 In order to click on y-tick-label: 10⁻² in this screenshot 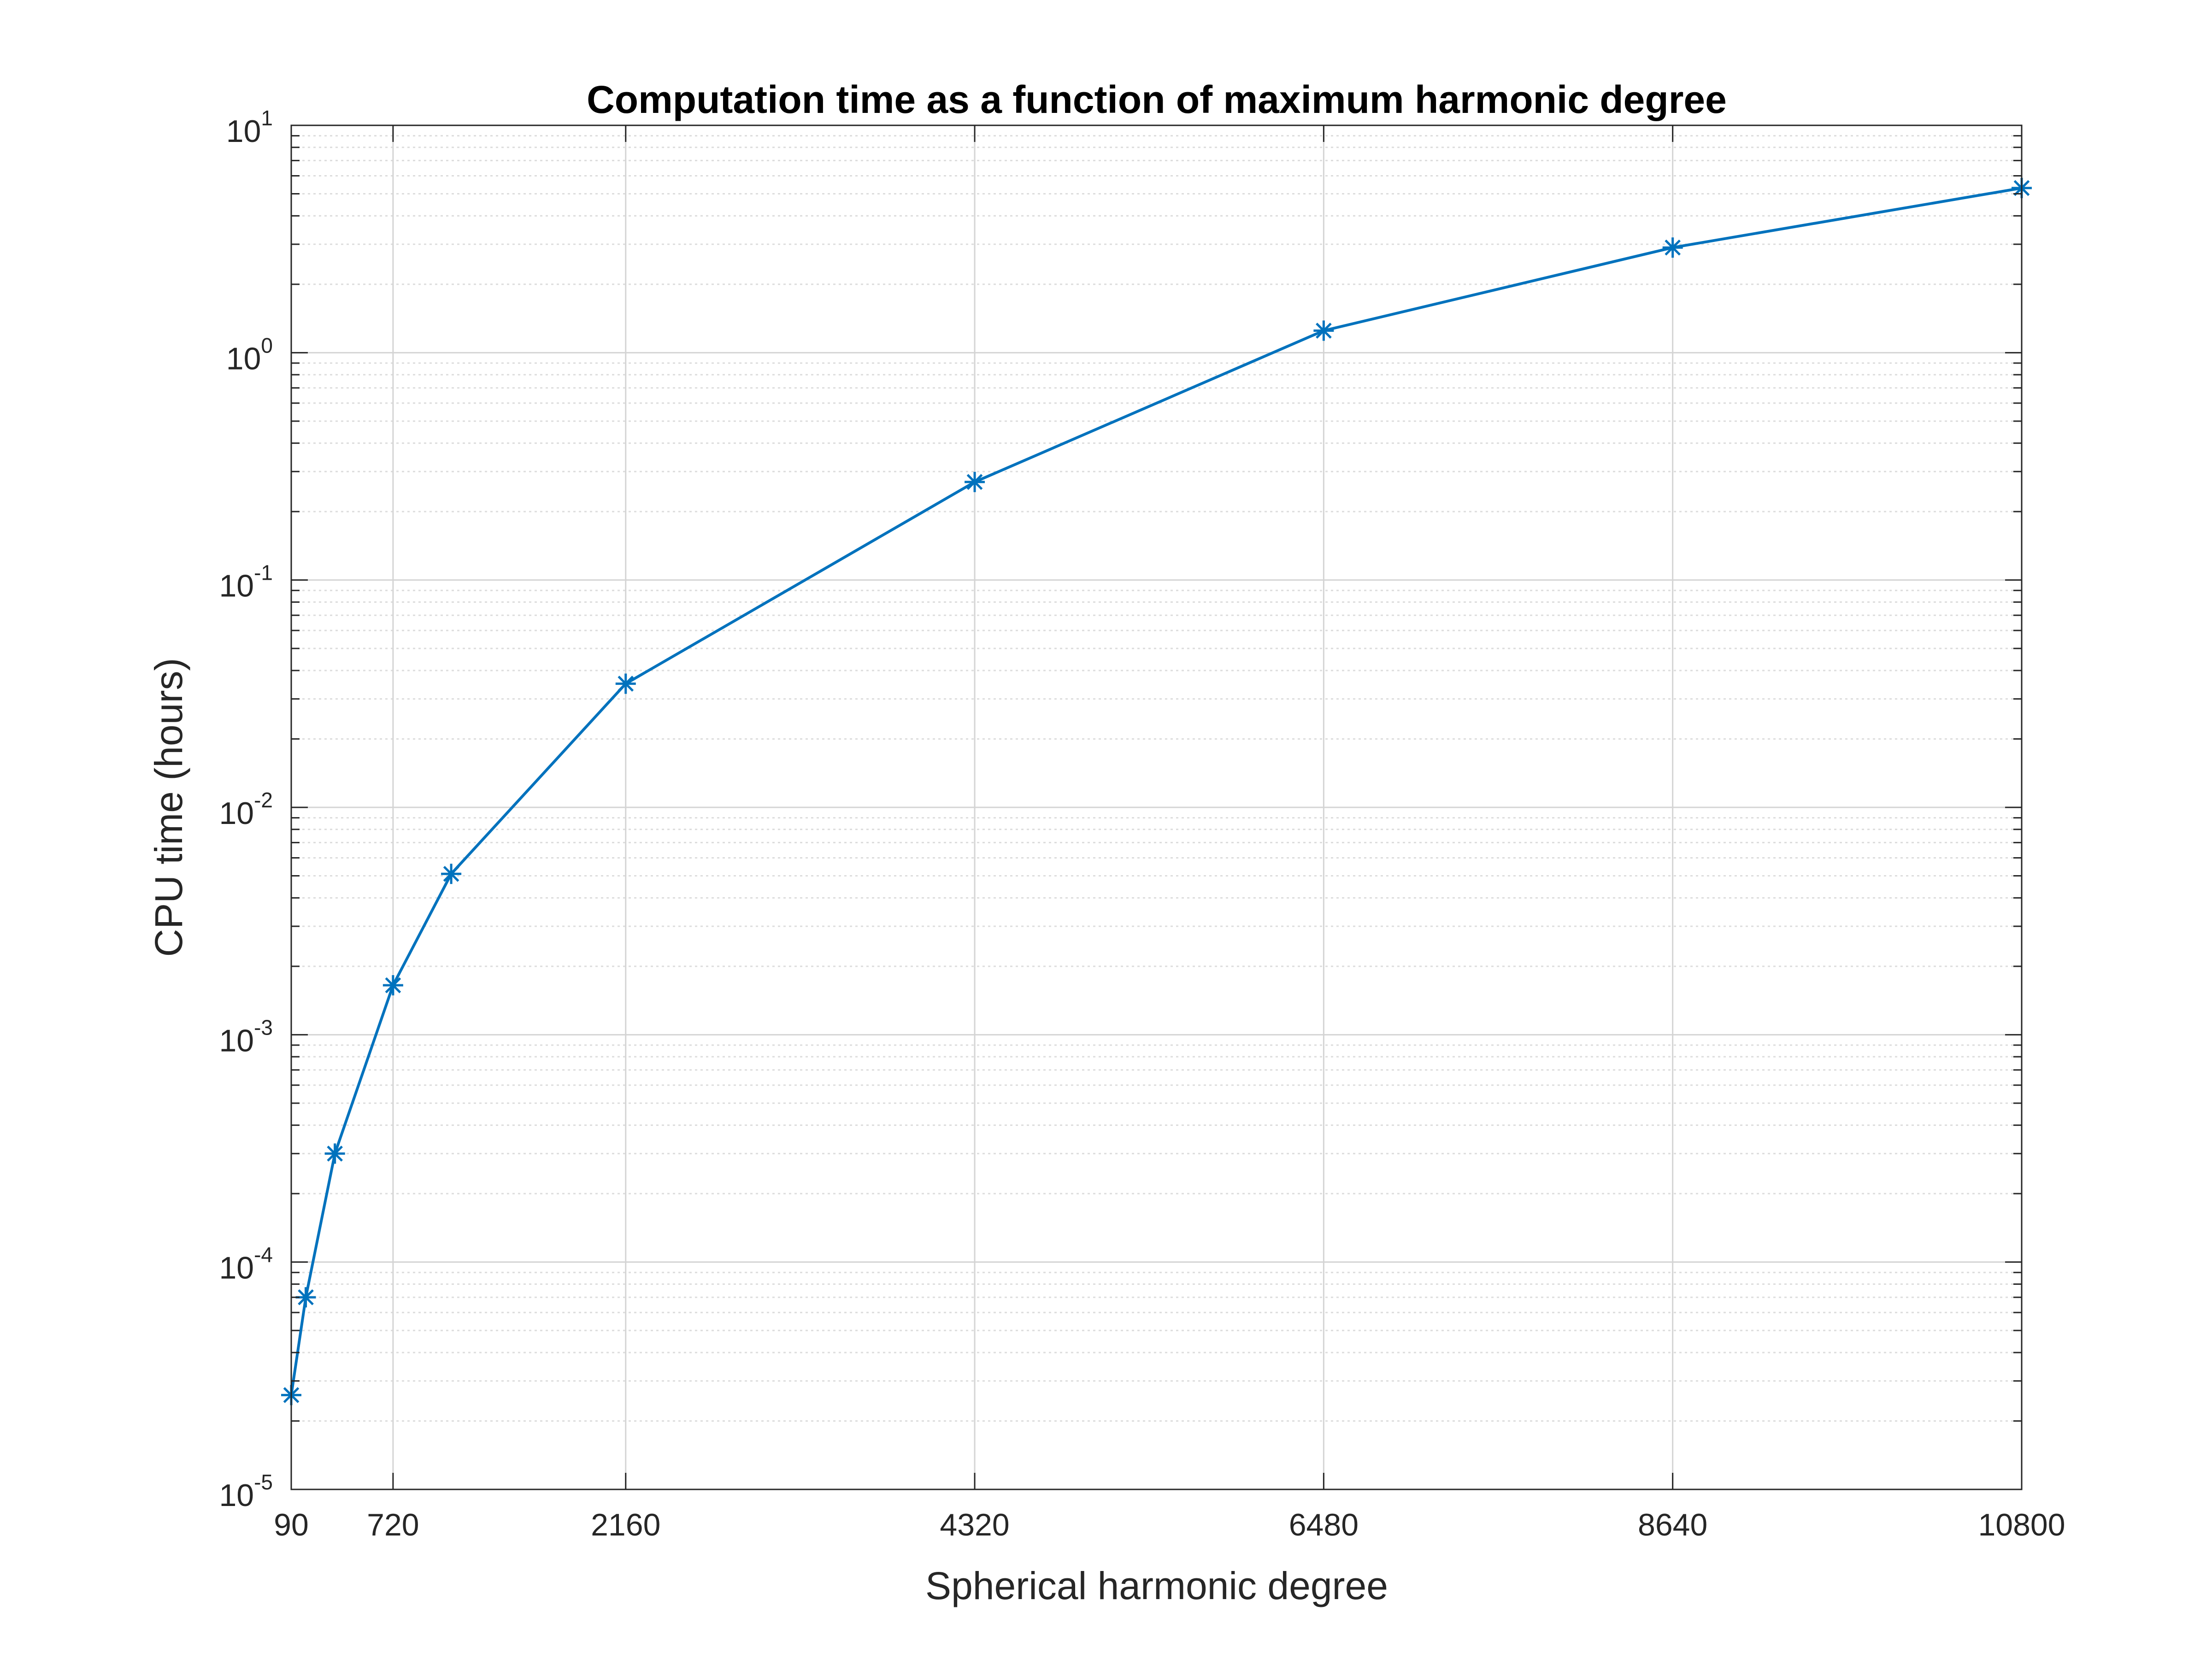, I will do `click(246, 809)`.